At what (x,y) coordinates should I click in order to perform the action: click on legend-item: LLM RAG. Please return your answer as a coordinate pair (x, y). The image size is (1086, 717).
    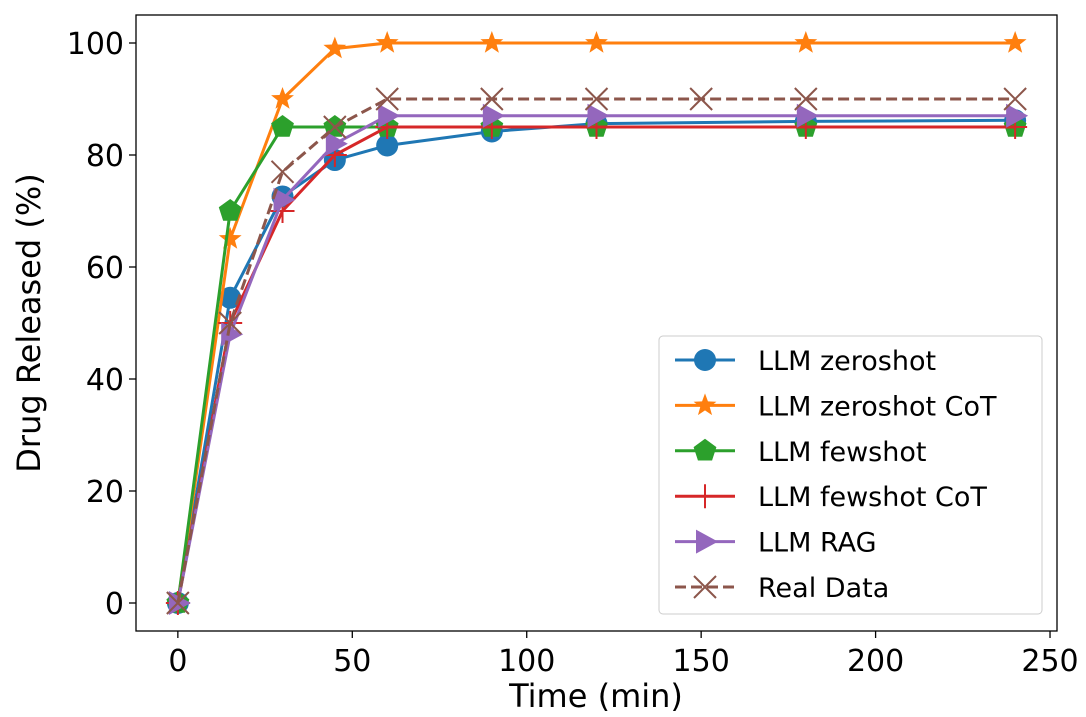
    Looking at the image, I should click on (776, 543).